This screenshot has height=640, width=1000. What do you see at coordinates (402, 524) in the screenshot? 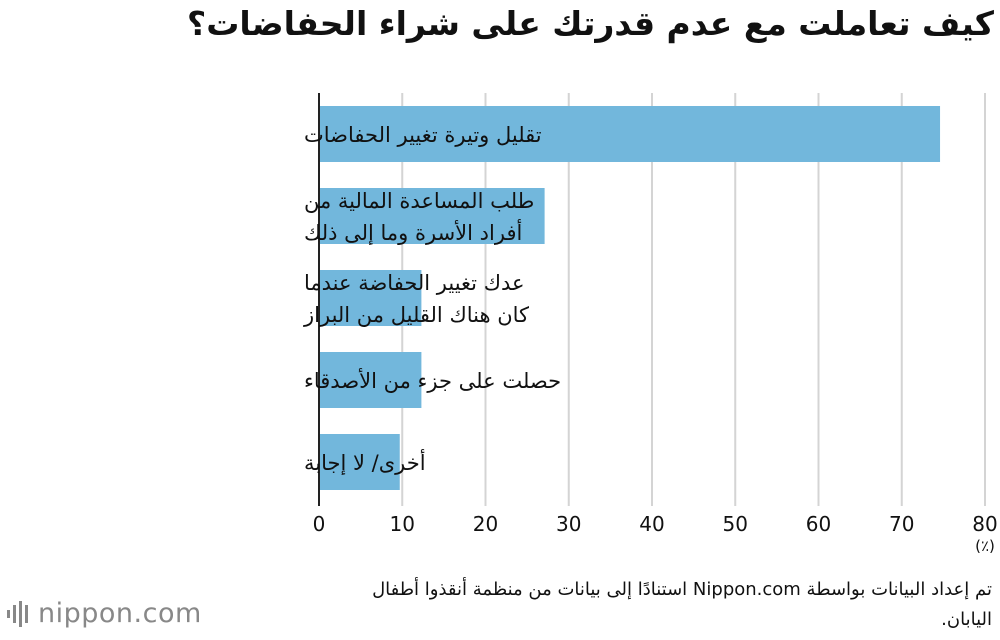
I see `x-tick-label: 10` at bounding box center [402, 524].